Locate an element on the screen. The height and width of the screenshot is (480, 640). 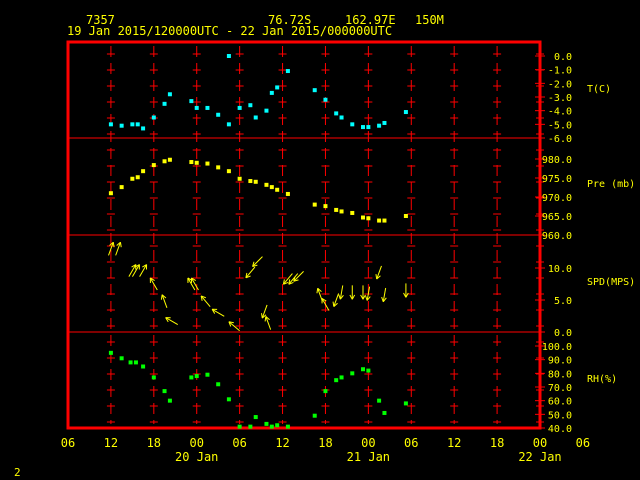
y-tick-label-rh: 90.0 is located at coordinates (560, 361).